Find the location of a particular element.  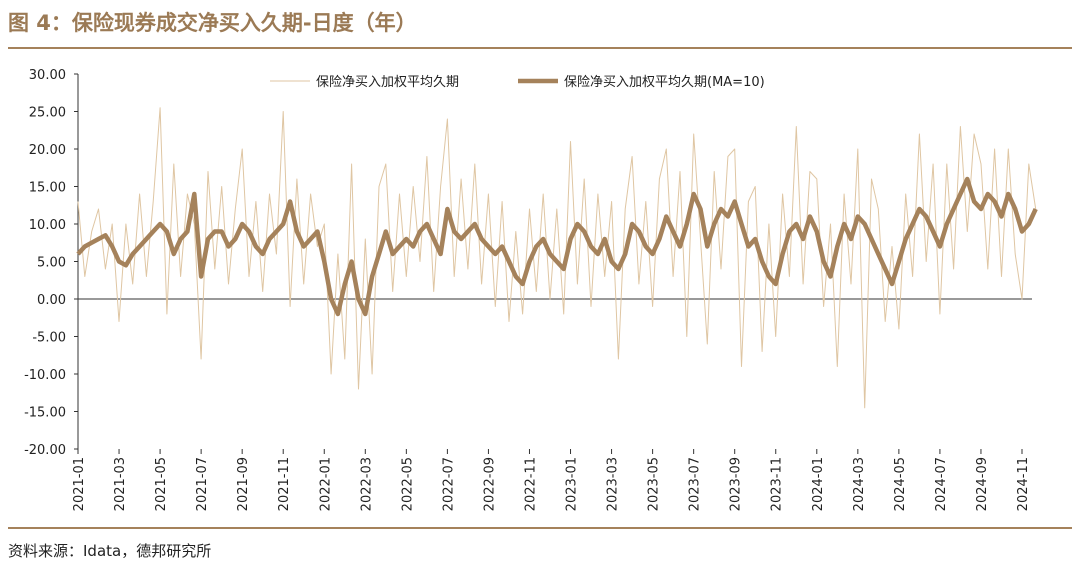

x-tick-label: 2023-09 is located at coordinates (736, 484).